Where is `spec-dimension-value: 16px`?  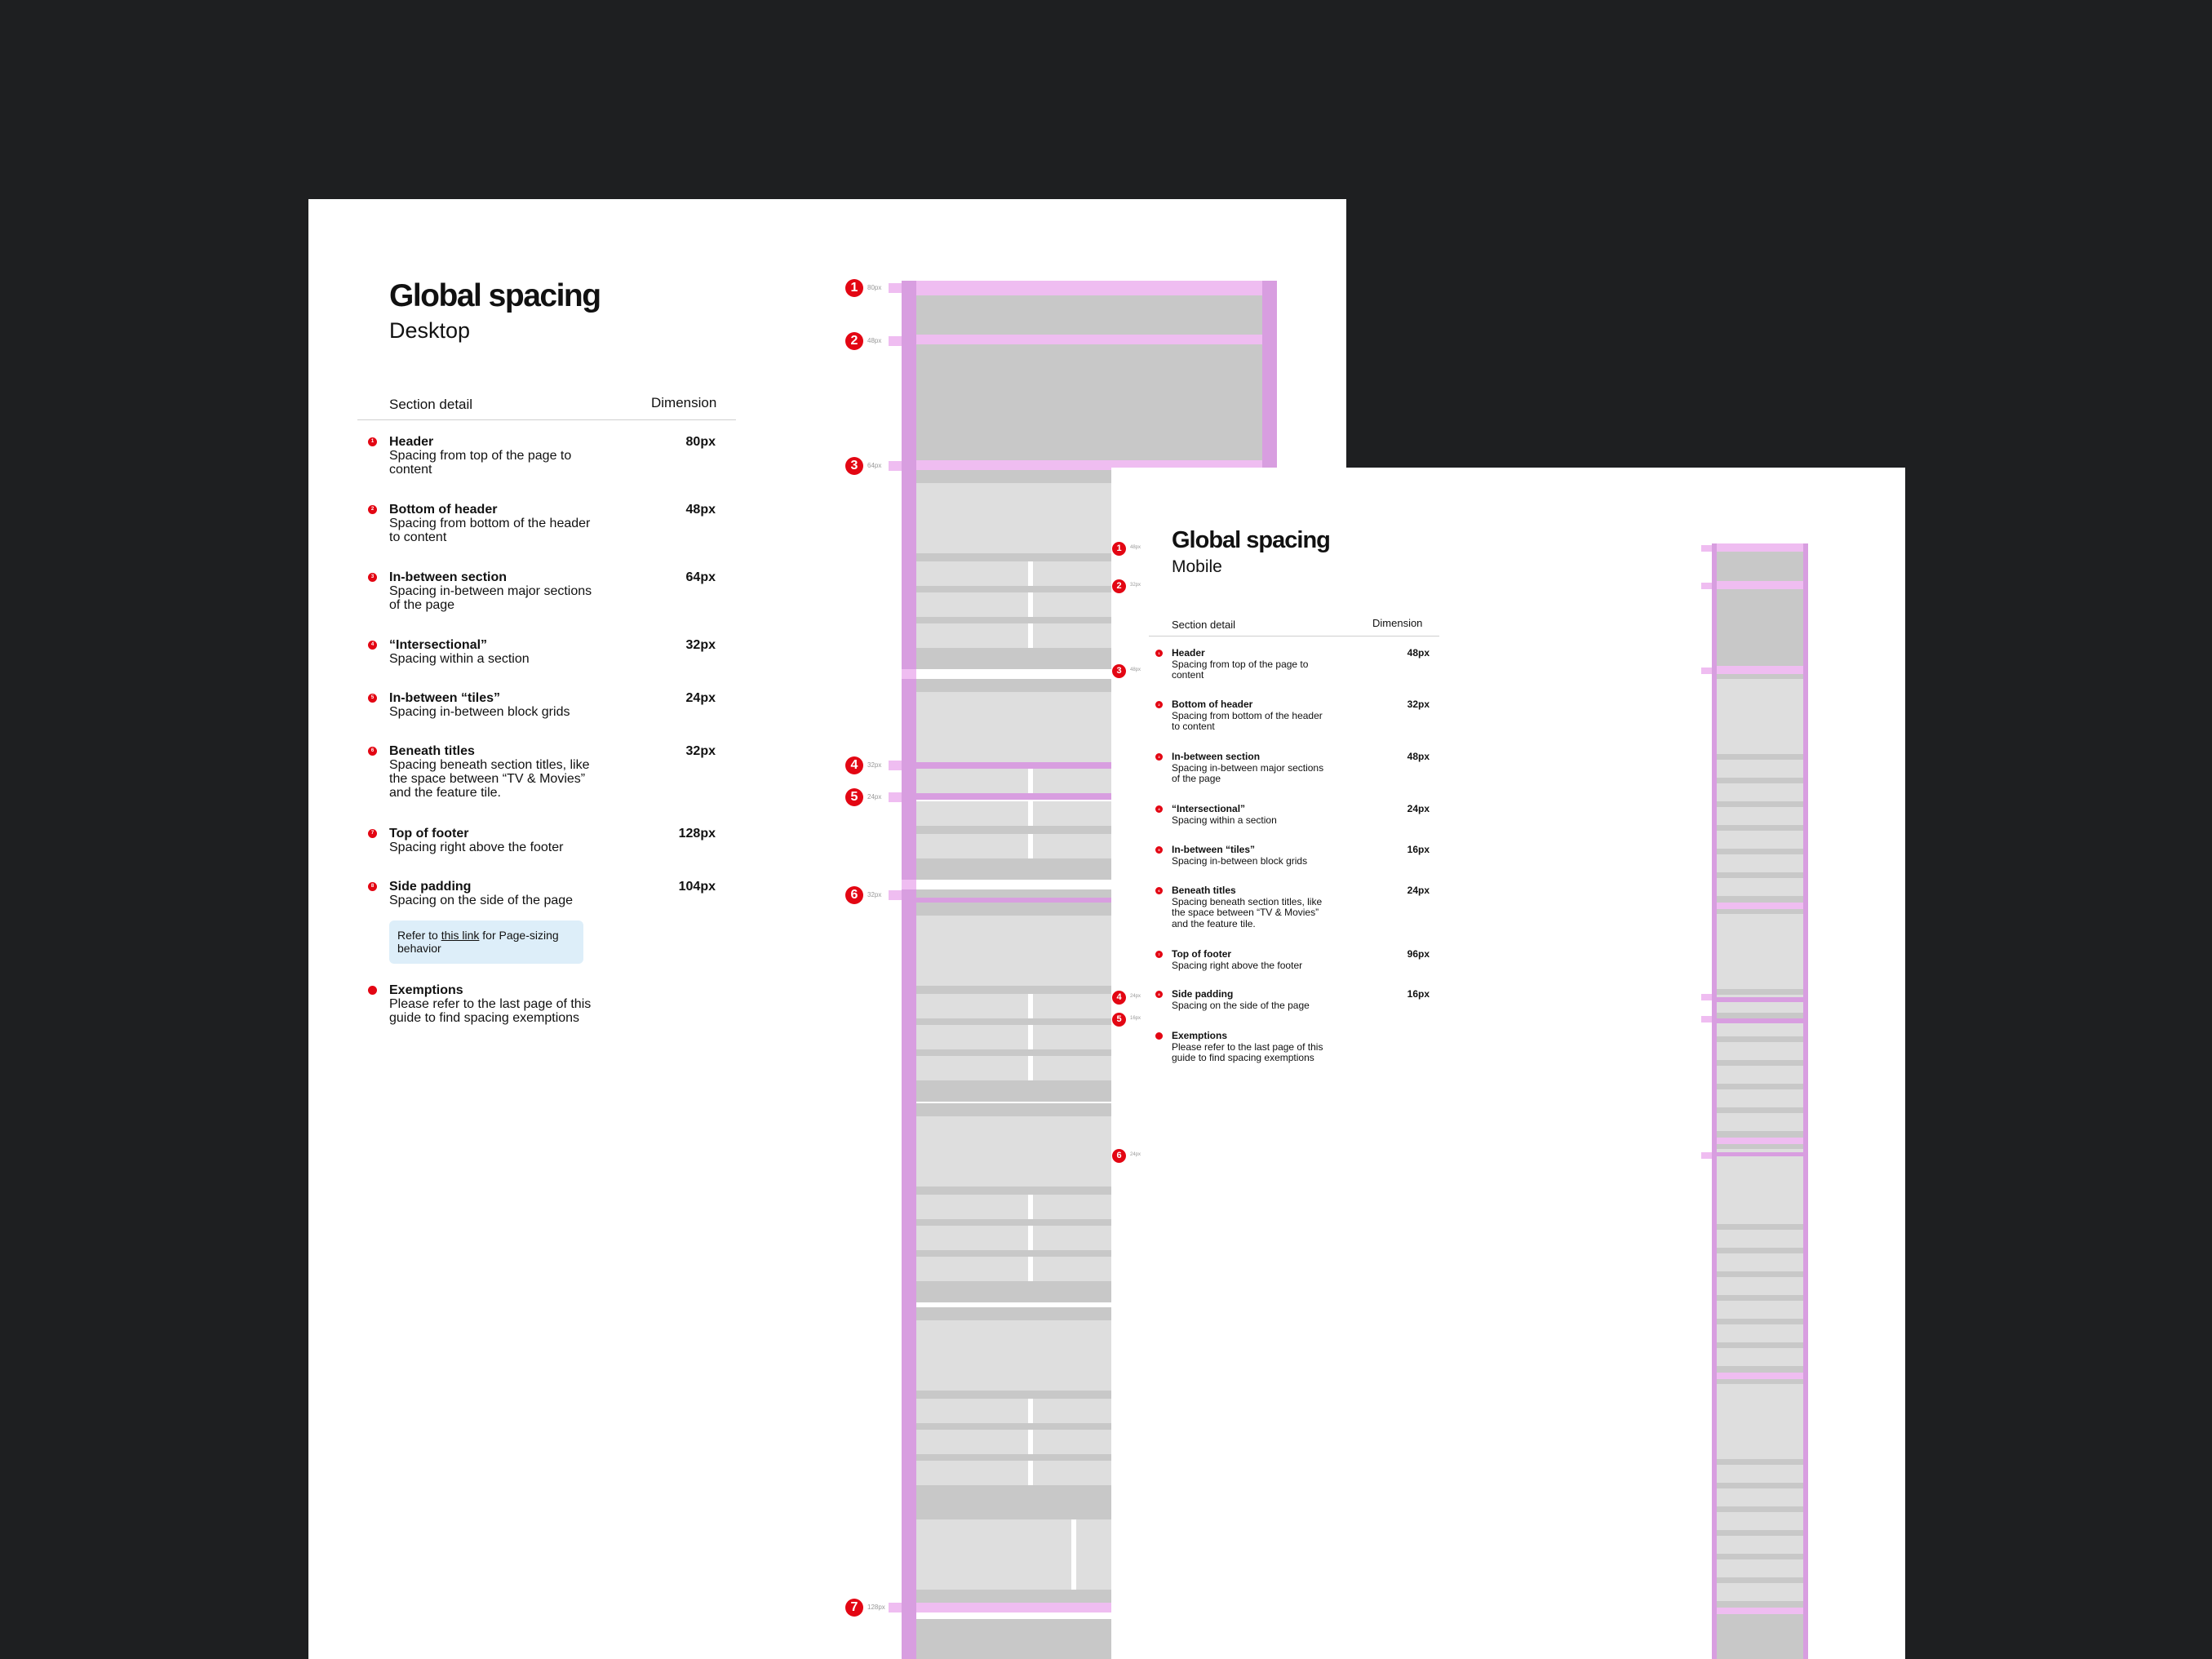 spec-dimension-value: 16px is located at coordinates (1418, 849).